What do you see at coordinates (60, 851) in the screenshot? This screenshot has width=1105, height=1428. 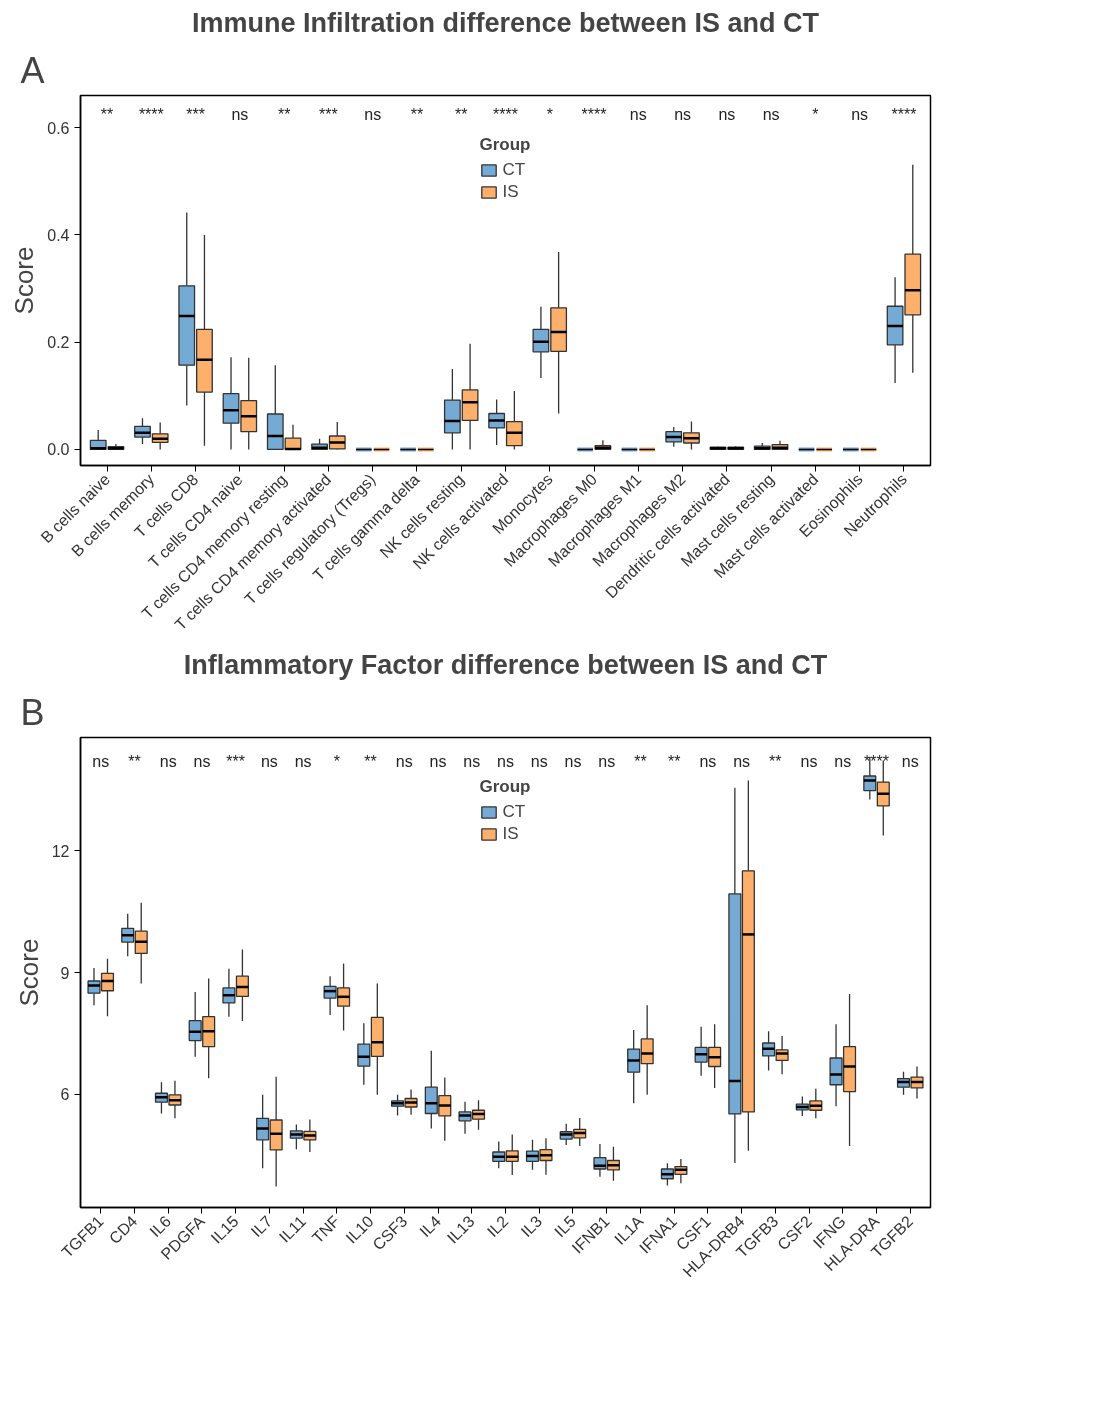 I see `y-tick-label: 12` at bounding box center [60, 851].